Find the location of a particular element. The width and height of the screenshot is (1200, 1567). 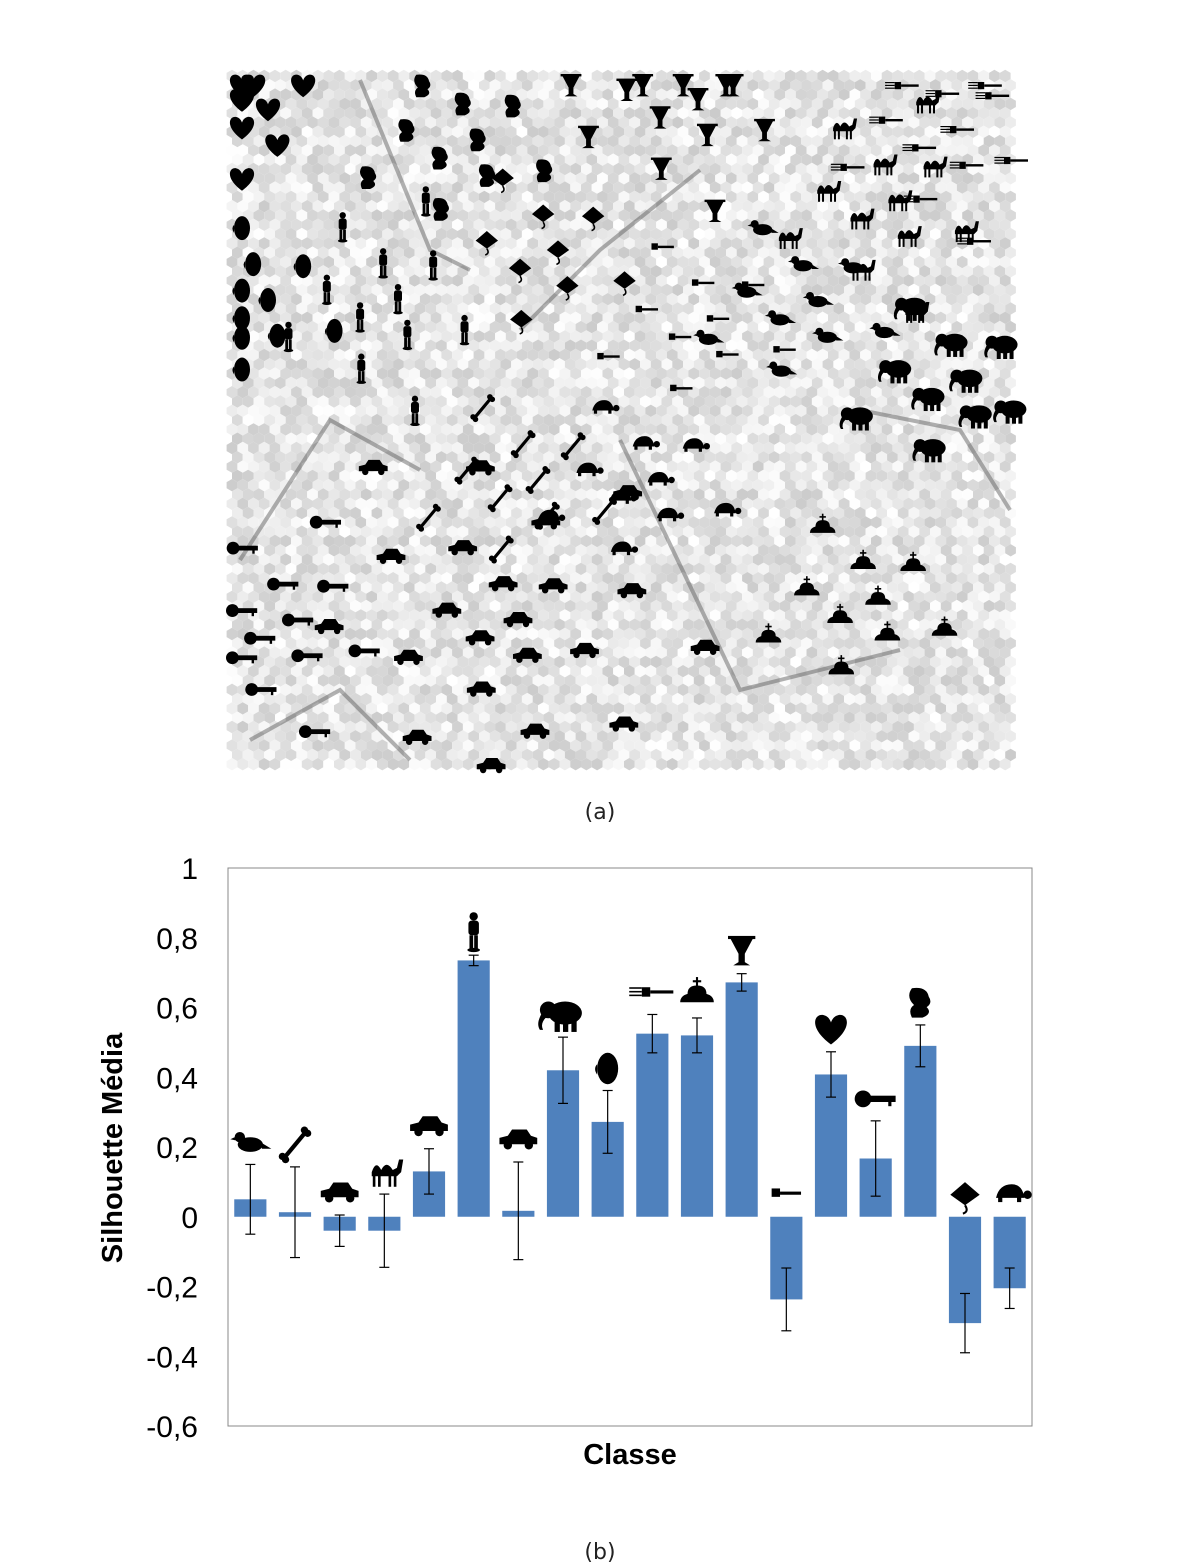

caption-b: (b) is located at coordinates (600, 1552).